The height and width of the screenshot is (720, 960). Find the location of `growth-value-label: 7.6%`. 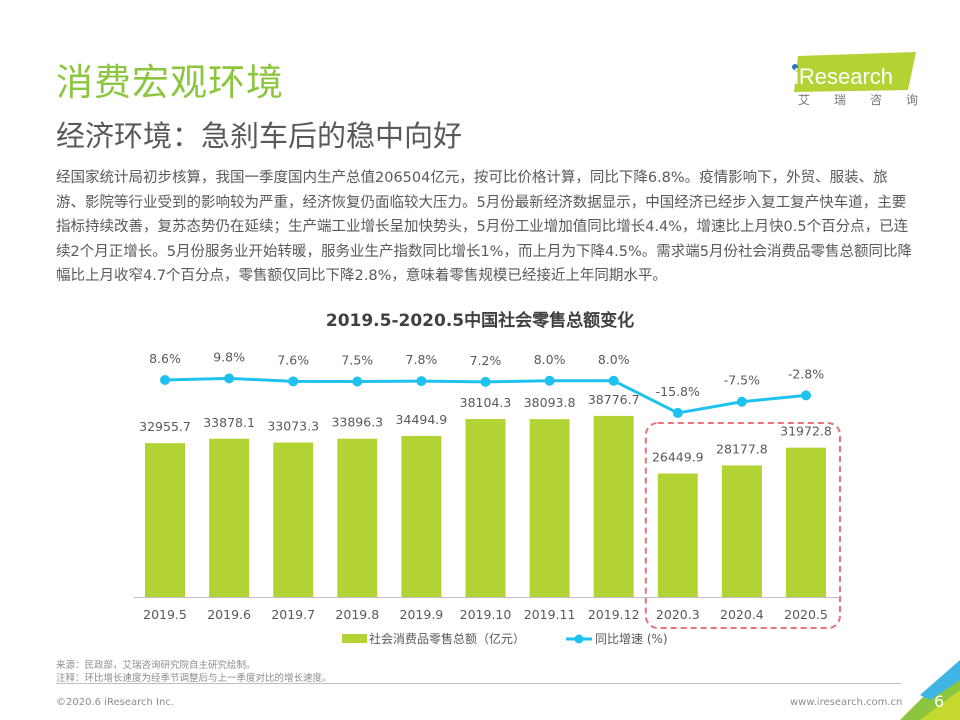

growth-value-label: 7.6% is located at coordinates (293, 359).